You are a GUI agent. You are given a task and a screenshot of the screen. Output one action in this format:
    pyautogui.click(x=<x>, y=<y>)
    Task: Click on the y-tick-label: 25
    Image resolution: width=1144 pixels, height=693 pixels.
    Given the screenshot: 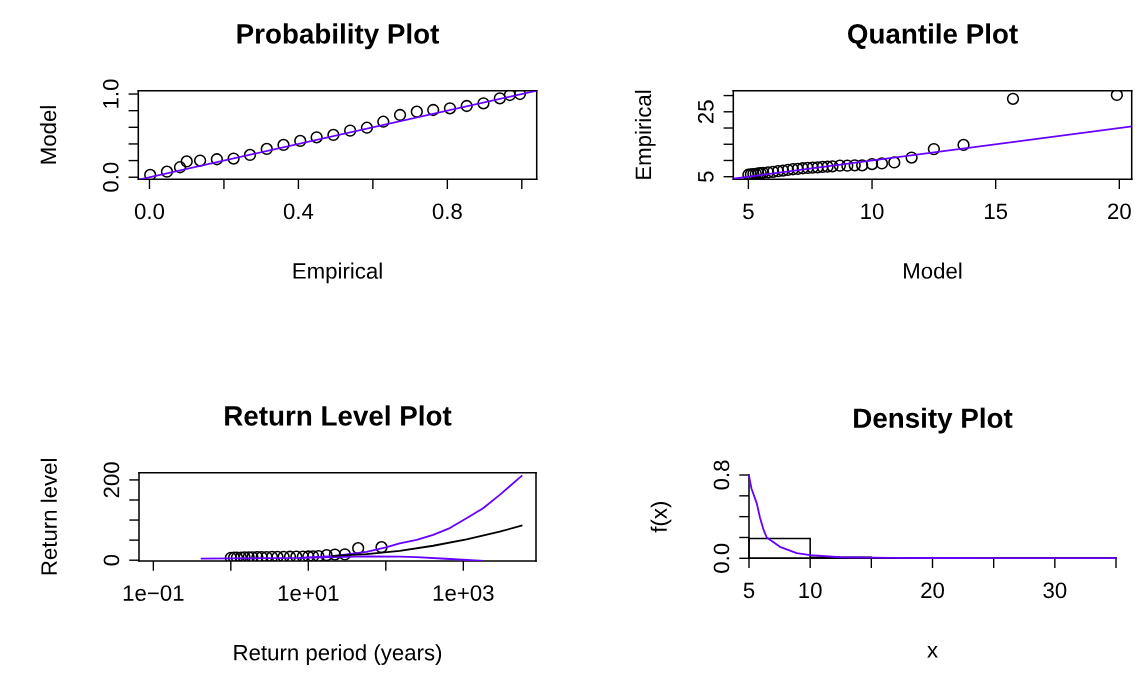 What is the action you would take?
    pyautogui.click(x=705, y=112)
    